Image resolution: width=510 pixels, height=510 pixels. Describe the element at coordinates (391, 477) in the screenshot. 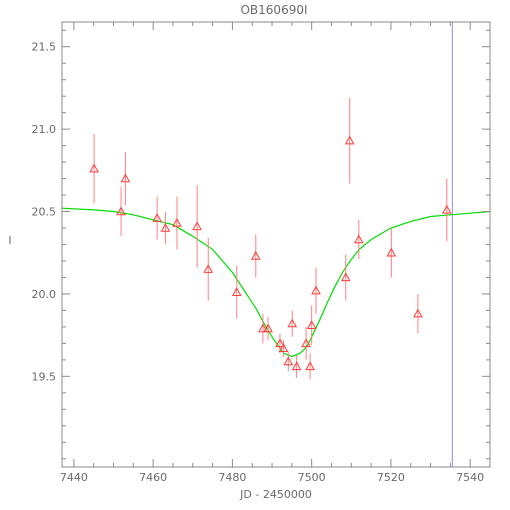

I see `x-tick-label: 7520` at that location.